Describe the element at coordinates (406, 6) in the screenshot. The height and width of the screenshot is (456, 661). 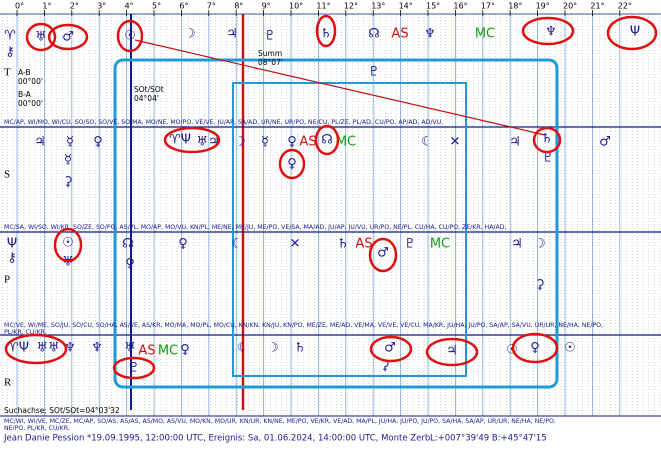
I see `degree-label: 14°` at that location.